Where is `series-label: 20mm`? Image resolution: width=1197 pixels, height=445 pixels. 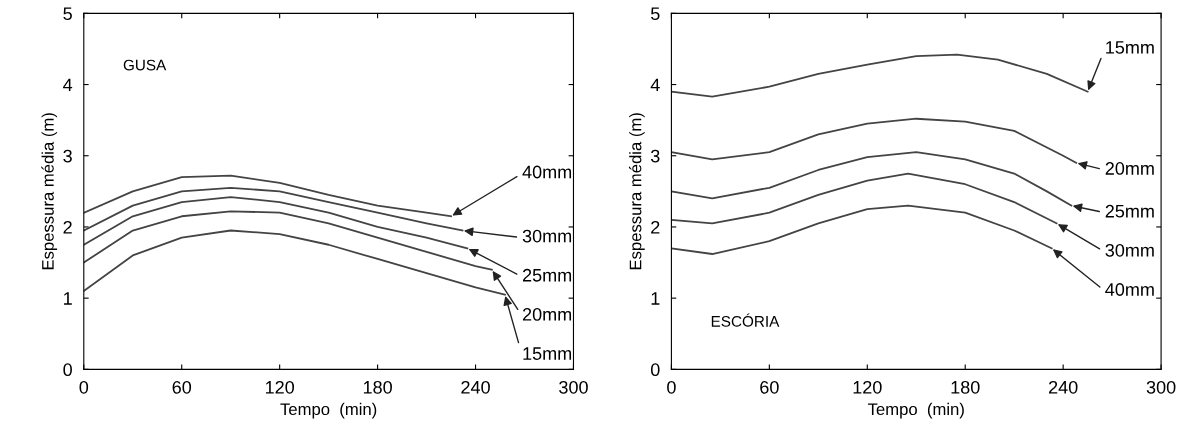 series-label: 20mm is located at coordinates (1129, 168).